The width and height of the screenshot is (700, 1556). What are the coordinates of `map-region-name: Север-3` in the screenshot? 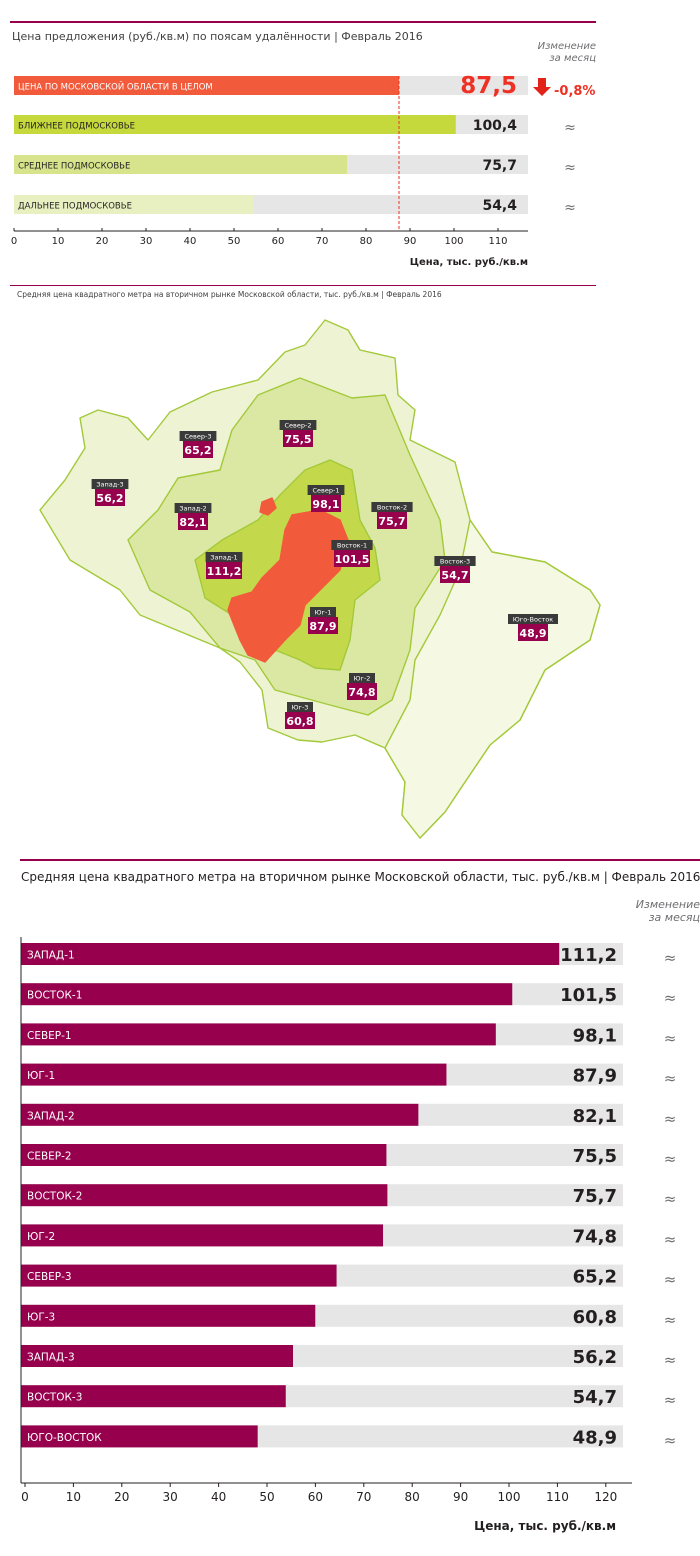 It's located at (198, 437).